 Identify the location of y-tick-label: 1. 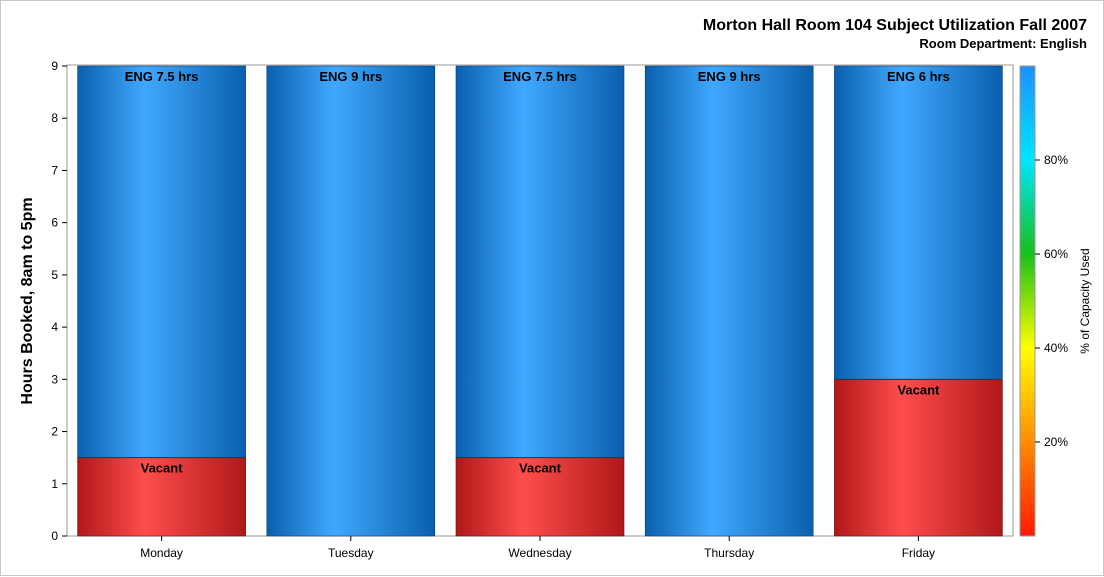
(54, 484).